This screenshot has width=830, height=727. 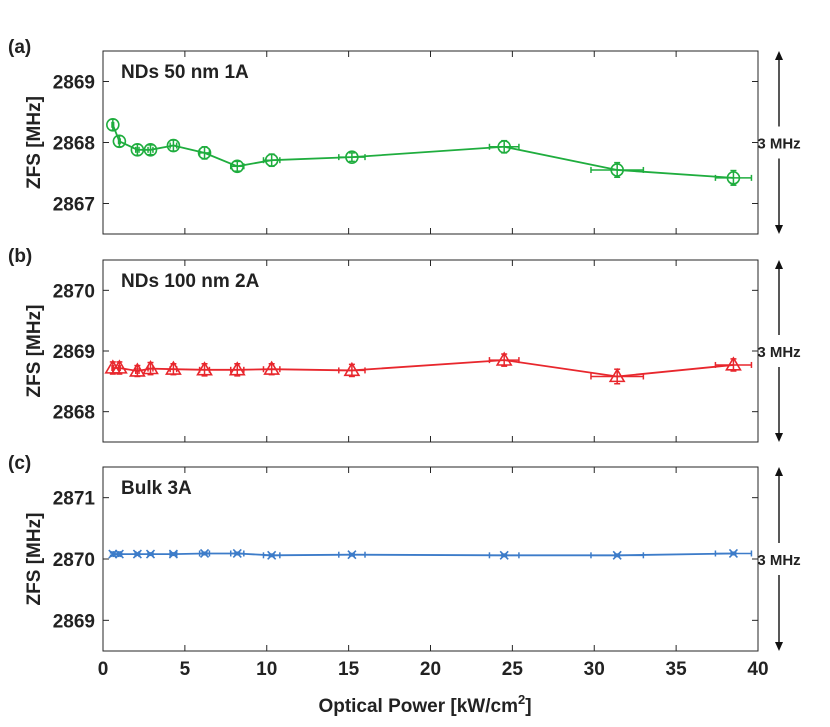 I want to click on x-tick-label: 40, so click(x=757, y=669).